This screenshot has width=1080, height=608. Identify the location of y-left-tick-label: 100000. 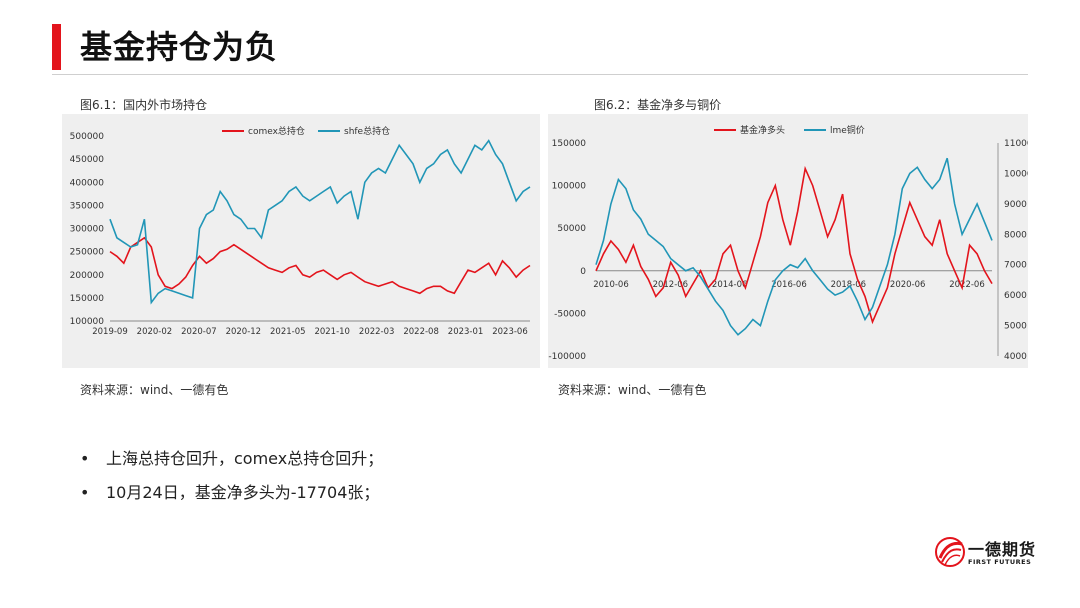
(569, 187).